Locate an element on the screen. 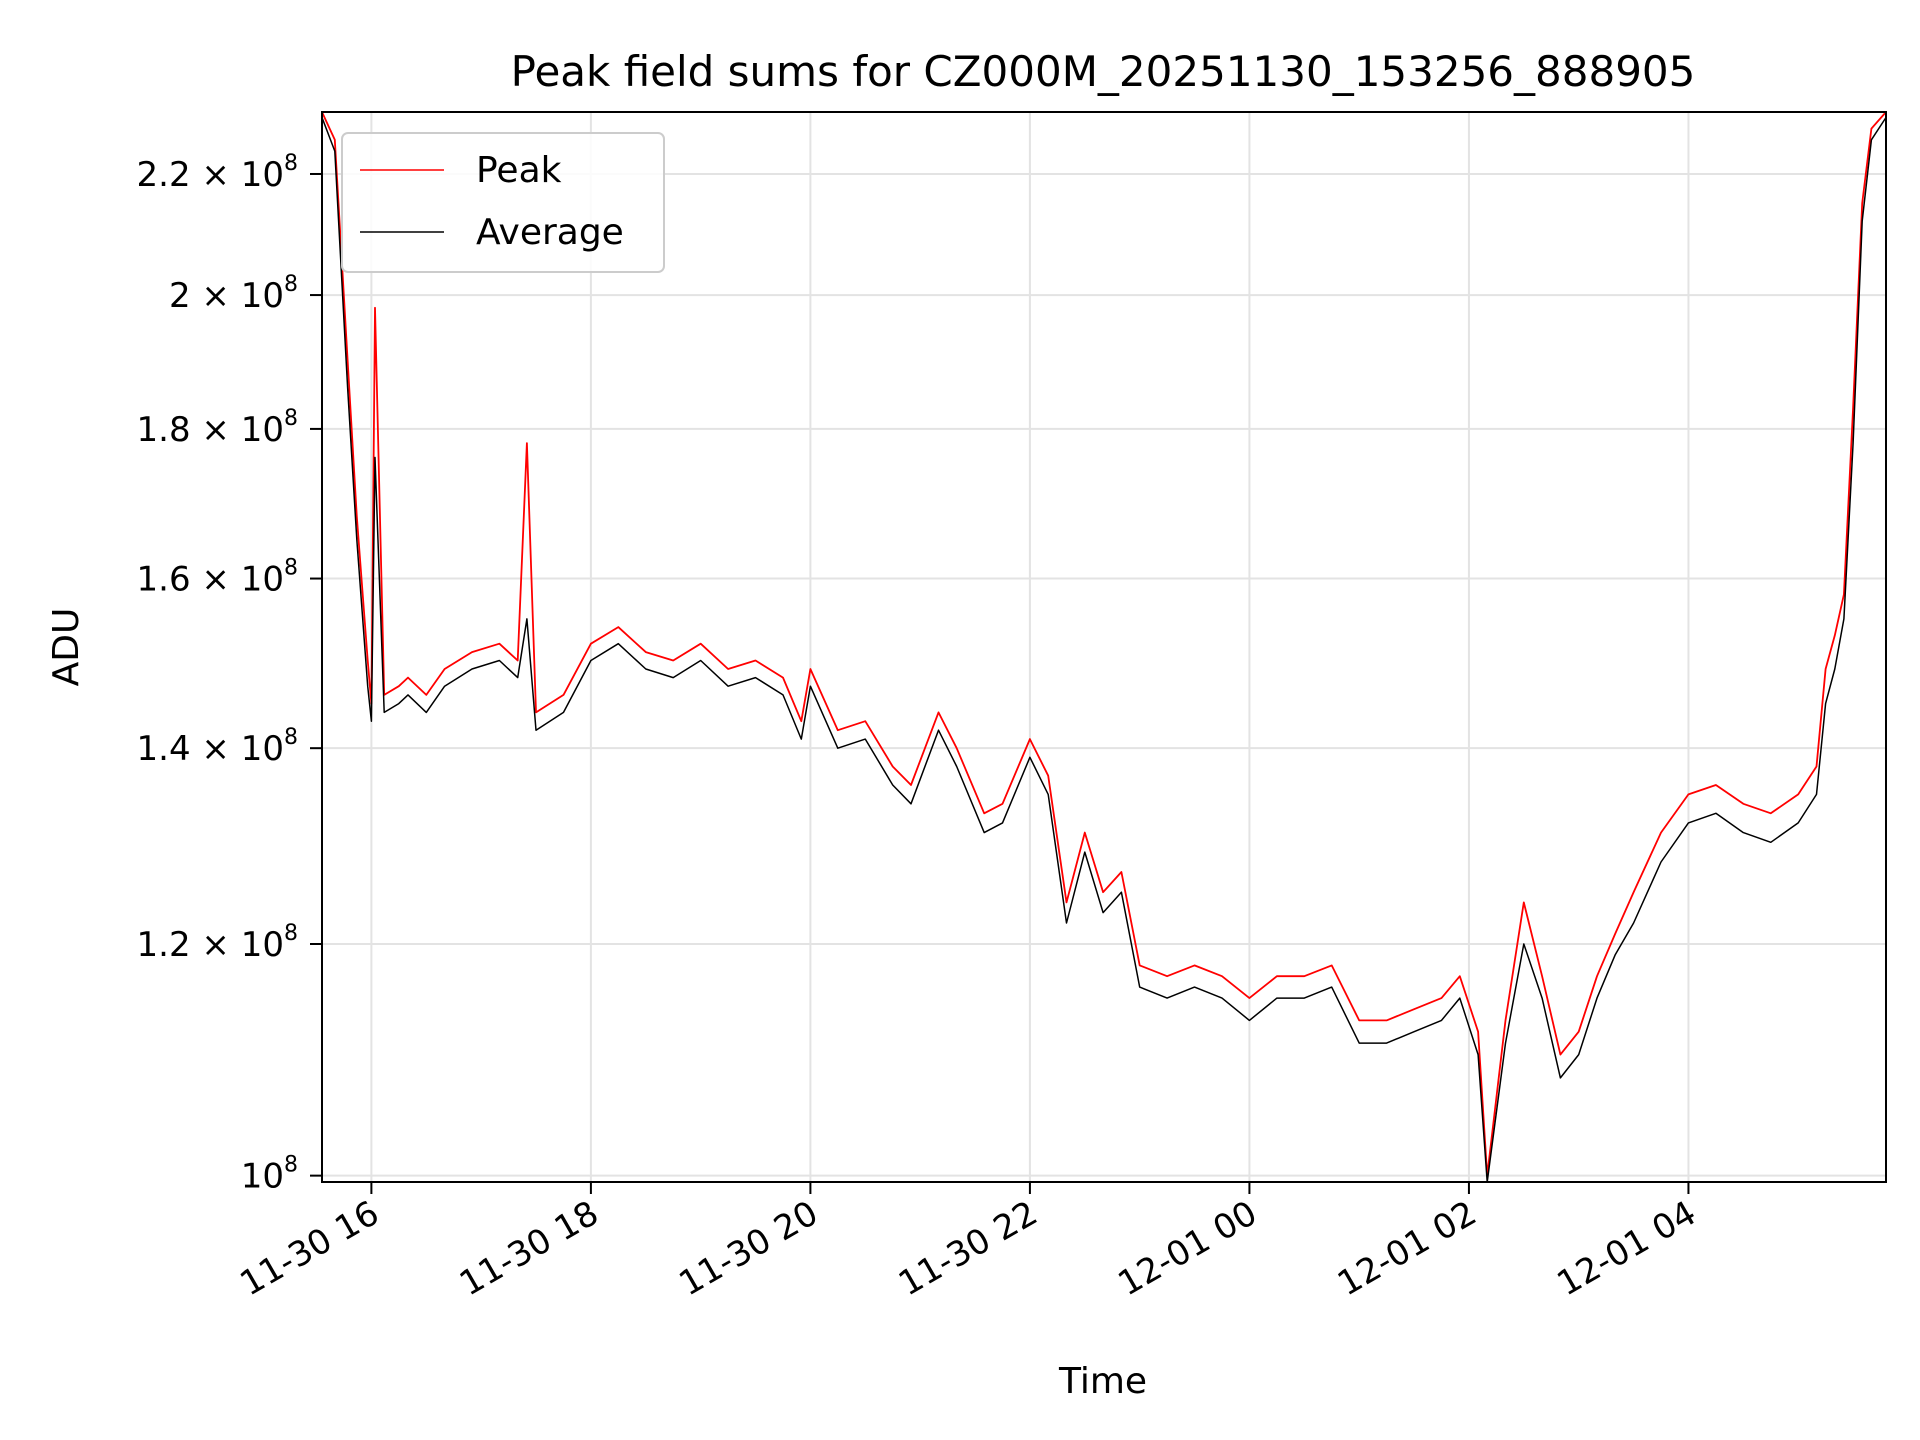 Image resolution: width=1920 pixels, height=1440 pixels. y-tick-label-1: 1.2 × 108 is located at coordinates (217, 943).